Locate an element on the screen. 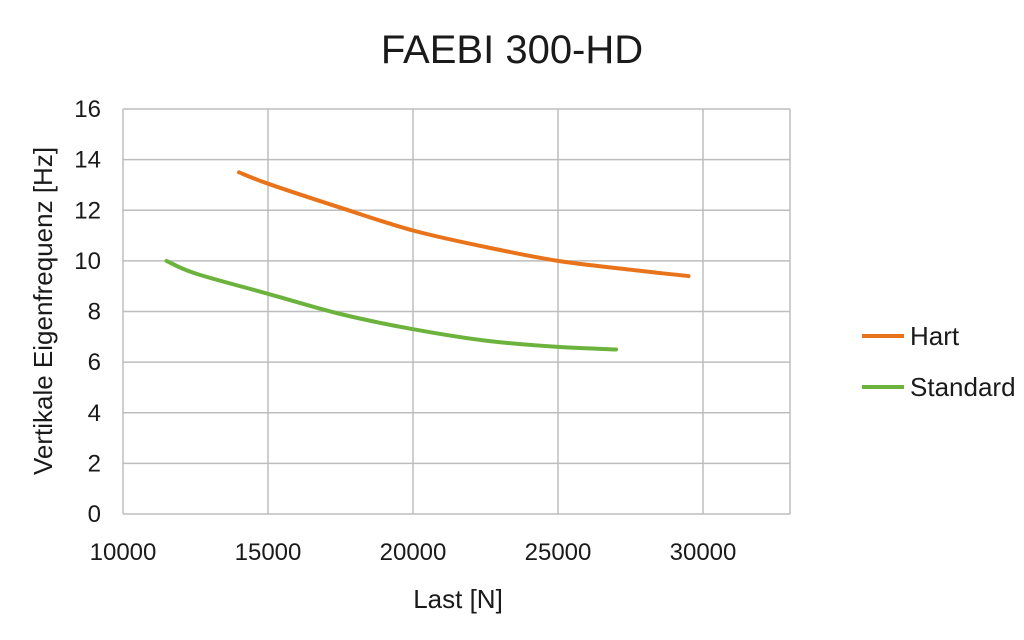 Image resolution: width=1024 pixels, height=640 pixels. legend-label-standard: Standard is located at coordinates (963, 387).